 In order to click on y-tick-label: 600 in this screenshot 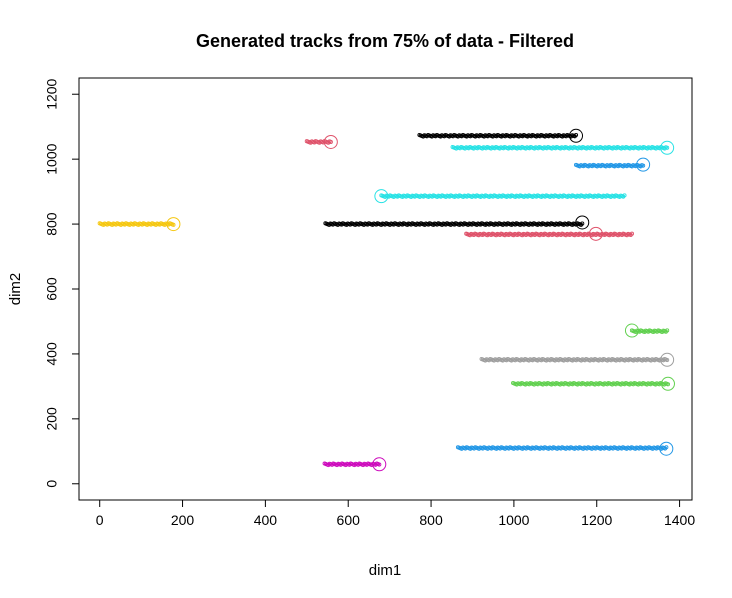, I will do `click(52, 289)`.